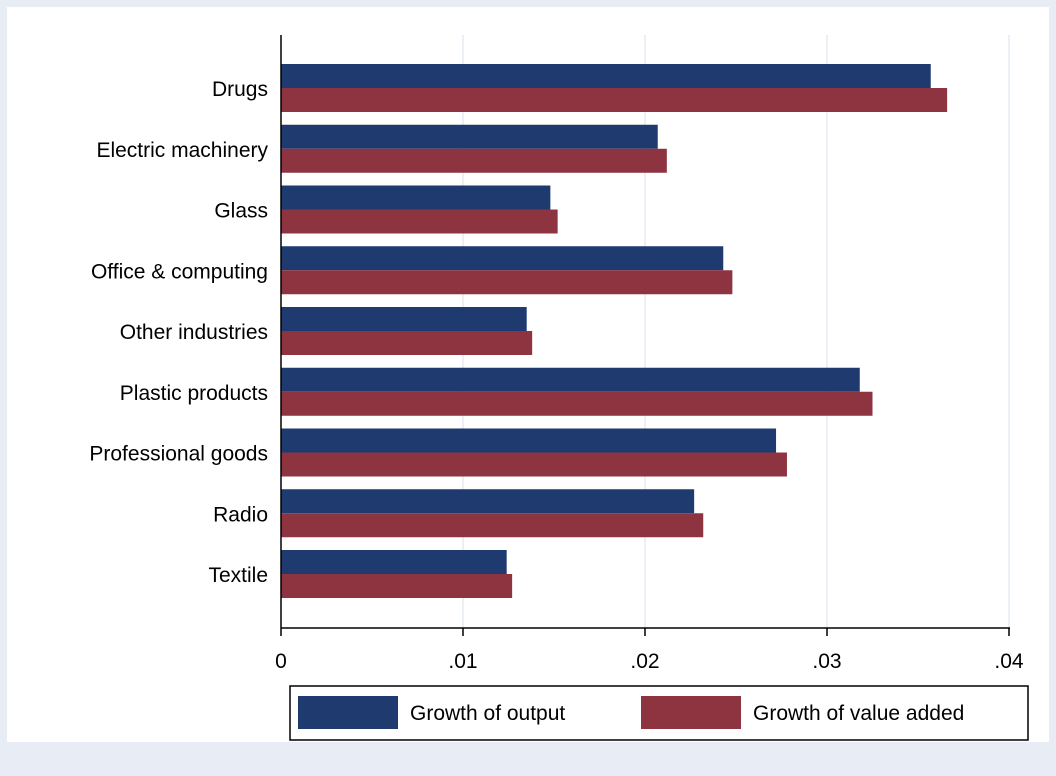 The width and height of the screenshot is (1056, 776). What do you see at coordinates (182, 150) in the screenshot?
I see `category-label: Electric machinery` at bounding box center [182, 150].